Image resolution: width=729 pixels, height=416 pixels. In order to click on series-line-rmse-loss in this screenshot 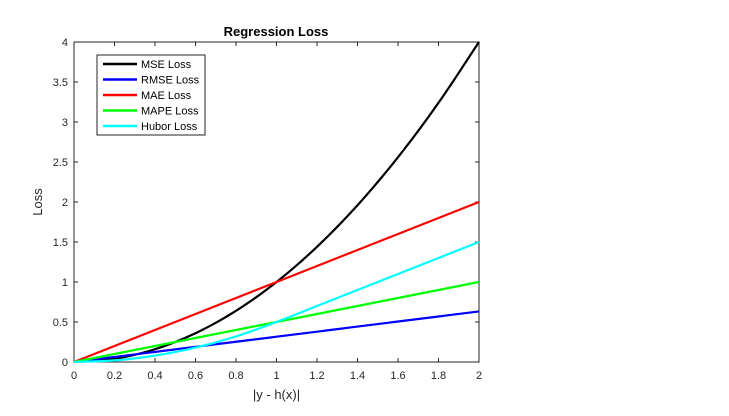, I will do `click(276, 337)`.